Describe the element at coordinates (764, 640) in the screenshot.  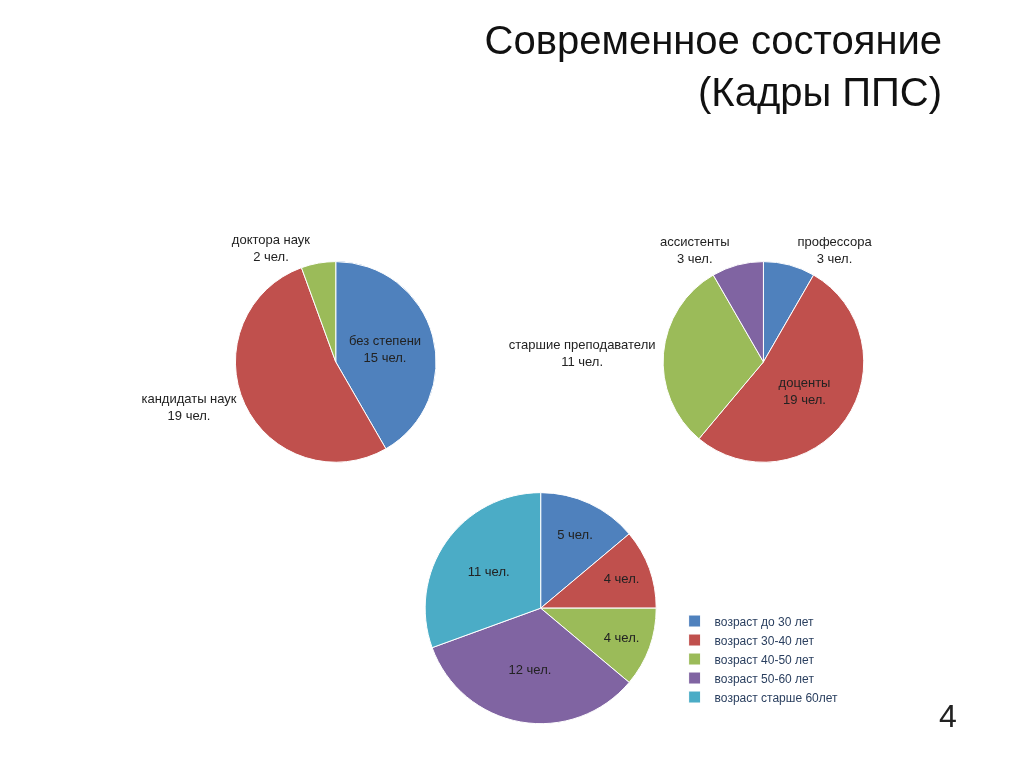
I see `legend-label: возраст 30-40 лет` at that location.